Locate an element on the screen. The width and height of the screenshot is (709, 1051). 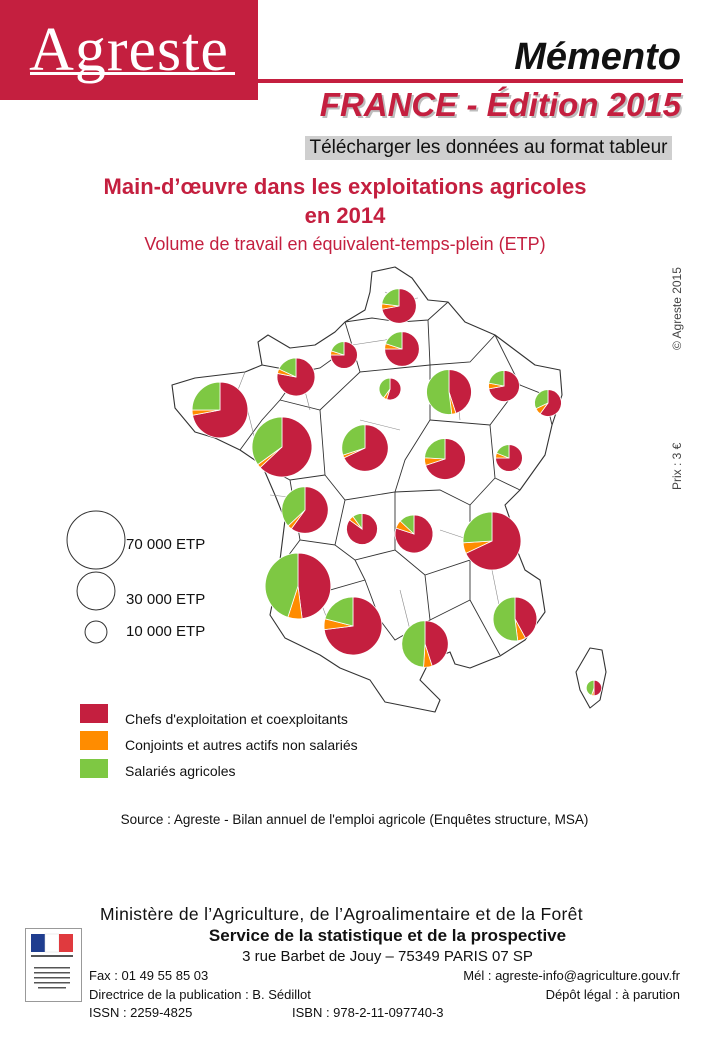
ministry-emblem is located at coordinates (53, 965).